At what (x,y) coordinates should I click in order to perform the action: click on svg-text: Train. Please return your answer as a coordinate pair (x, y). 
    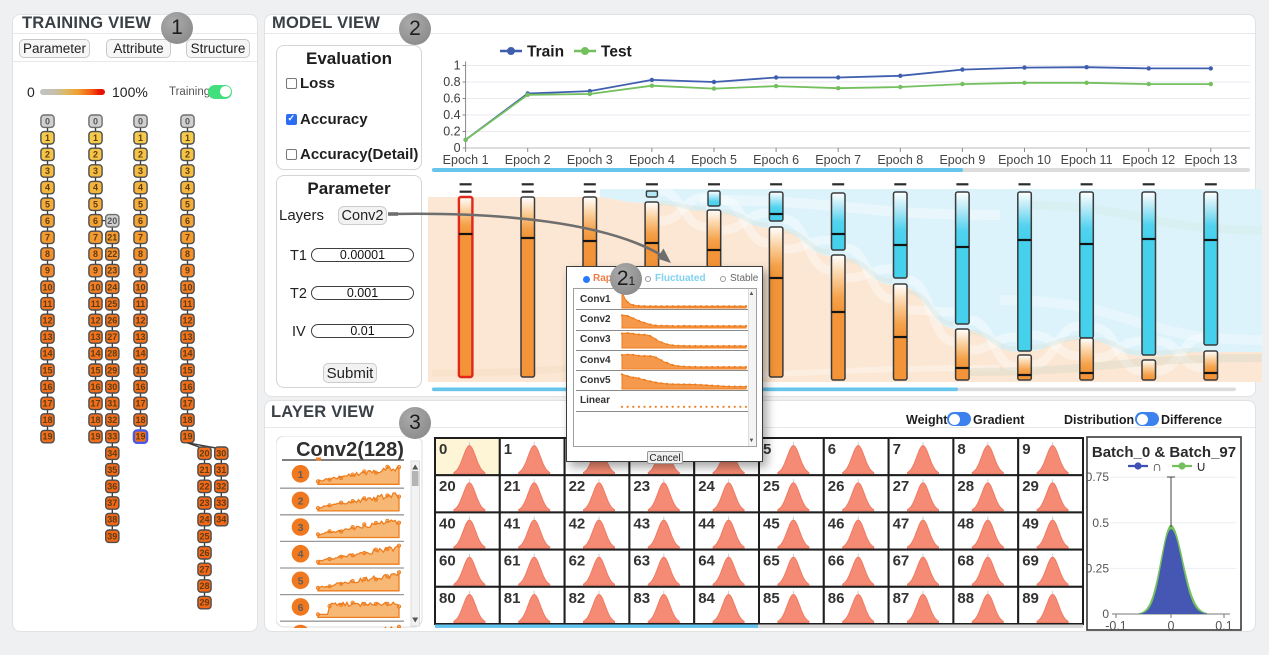
    Looking at the image, I should click on (545, 52).